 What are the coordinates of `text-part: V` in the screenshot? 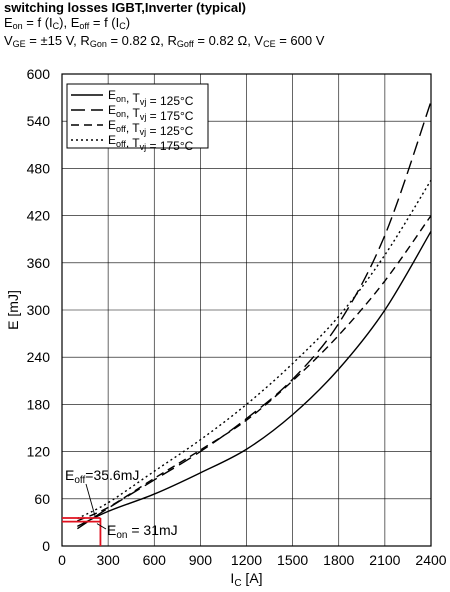 It's located at (8, 40).